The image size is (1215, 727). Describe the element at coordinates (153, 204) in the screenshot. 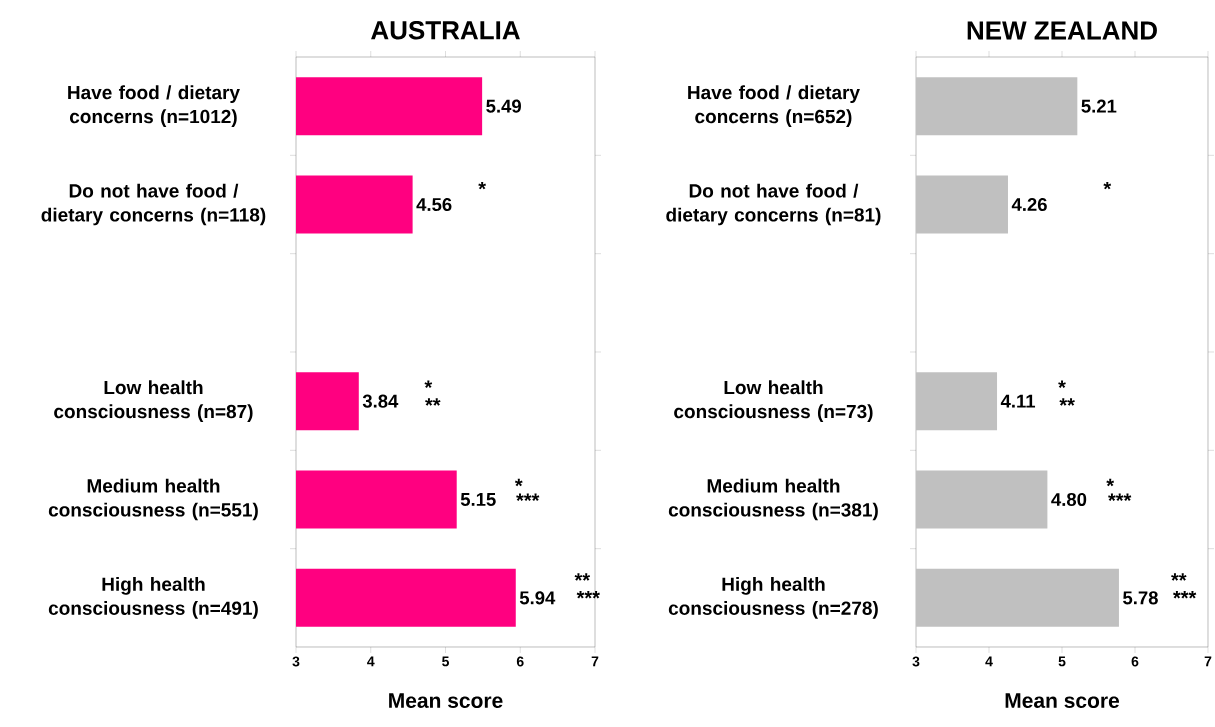

I see `y-tick-label: Do not have food / dietary concerns (n=118)` at that location.